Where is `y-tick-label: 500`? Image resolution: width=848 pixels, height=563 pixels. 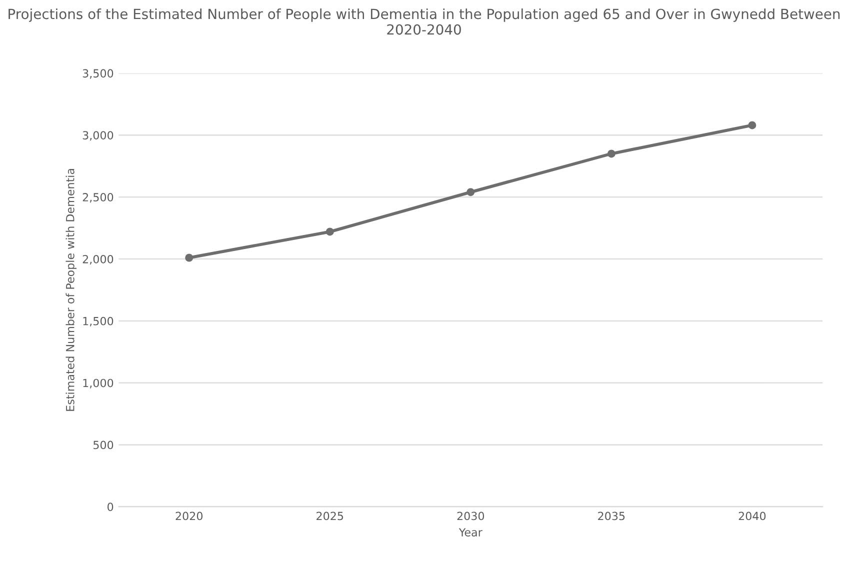
y-tick-label: 500 is located at coordinates (104, 445).